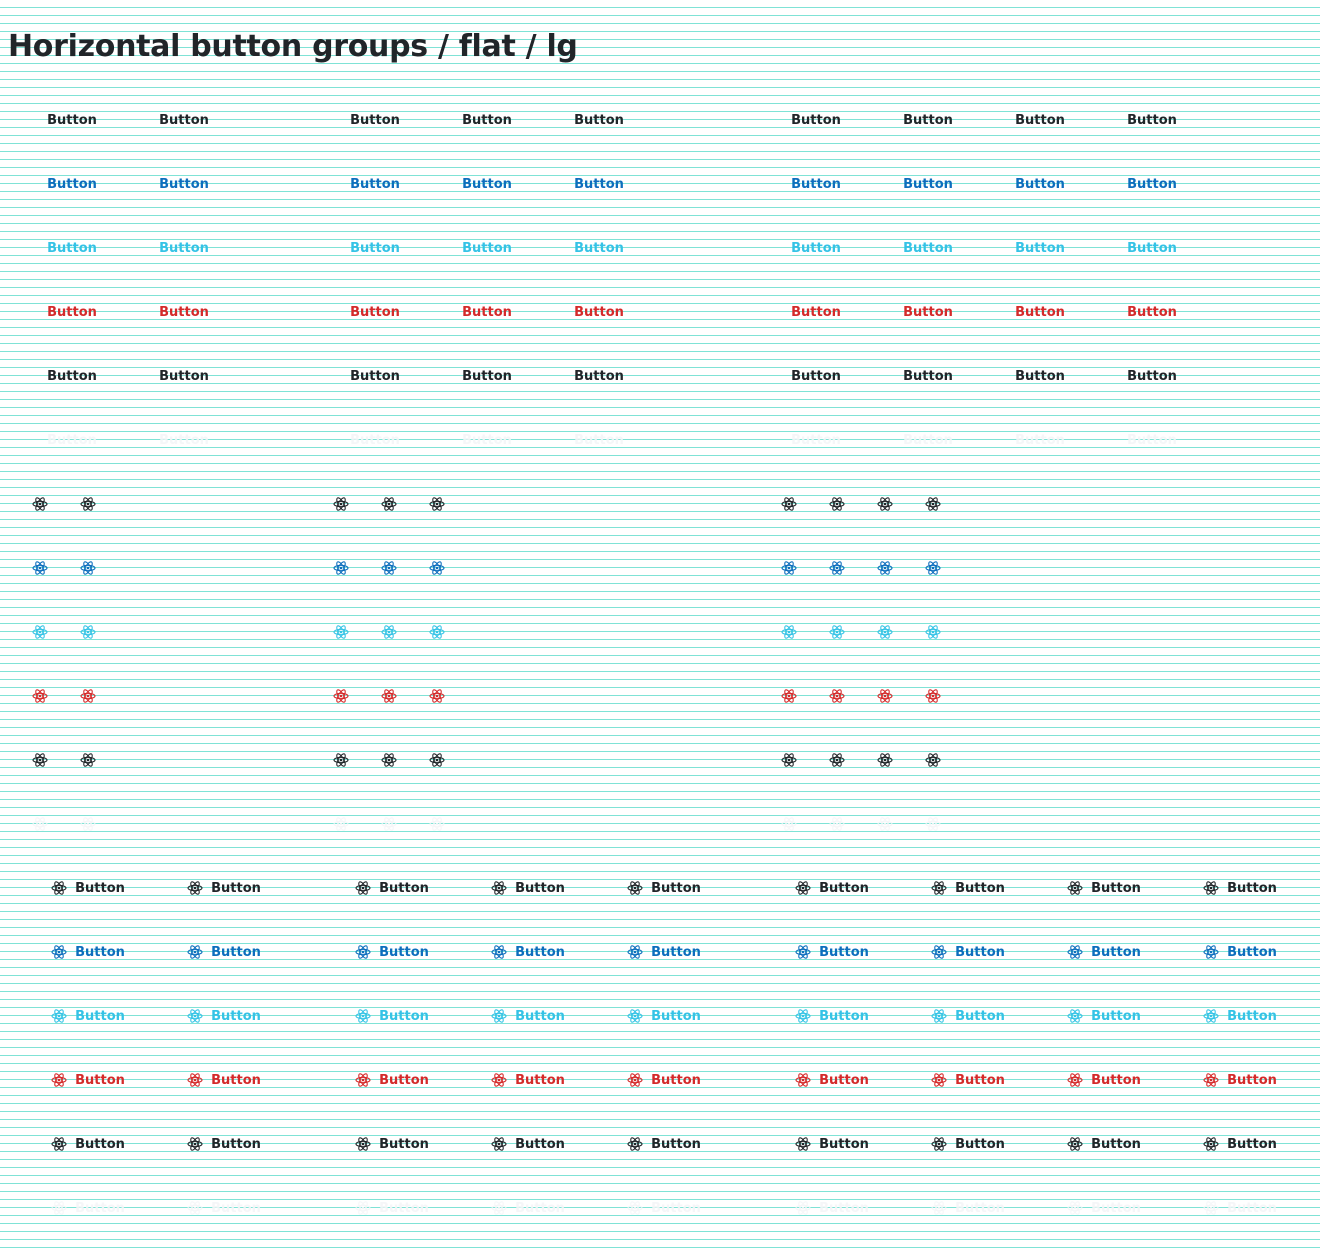  What do you see at coordinates (832, 1080) in the screenshot?
I see `icon-and-text-danger-group-of-4-button: Button` at bounding box center [832, 1080].